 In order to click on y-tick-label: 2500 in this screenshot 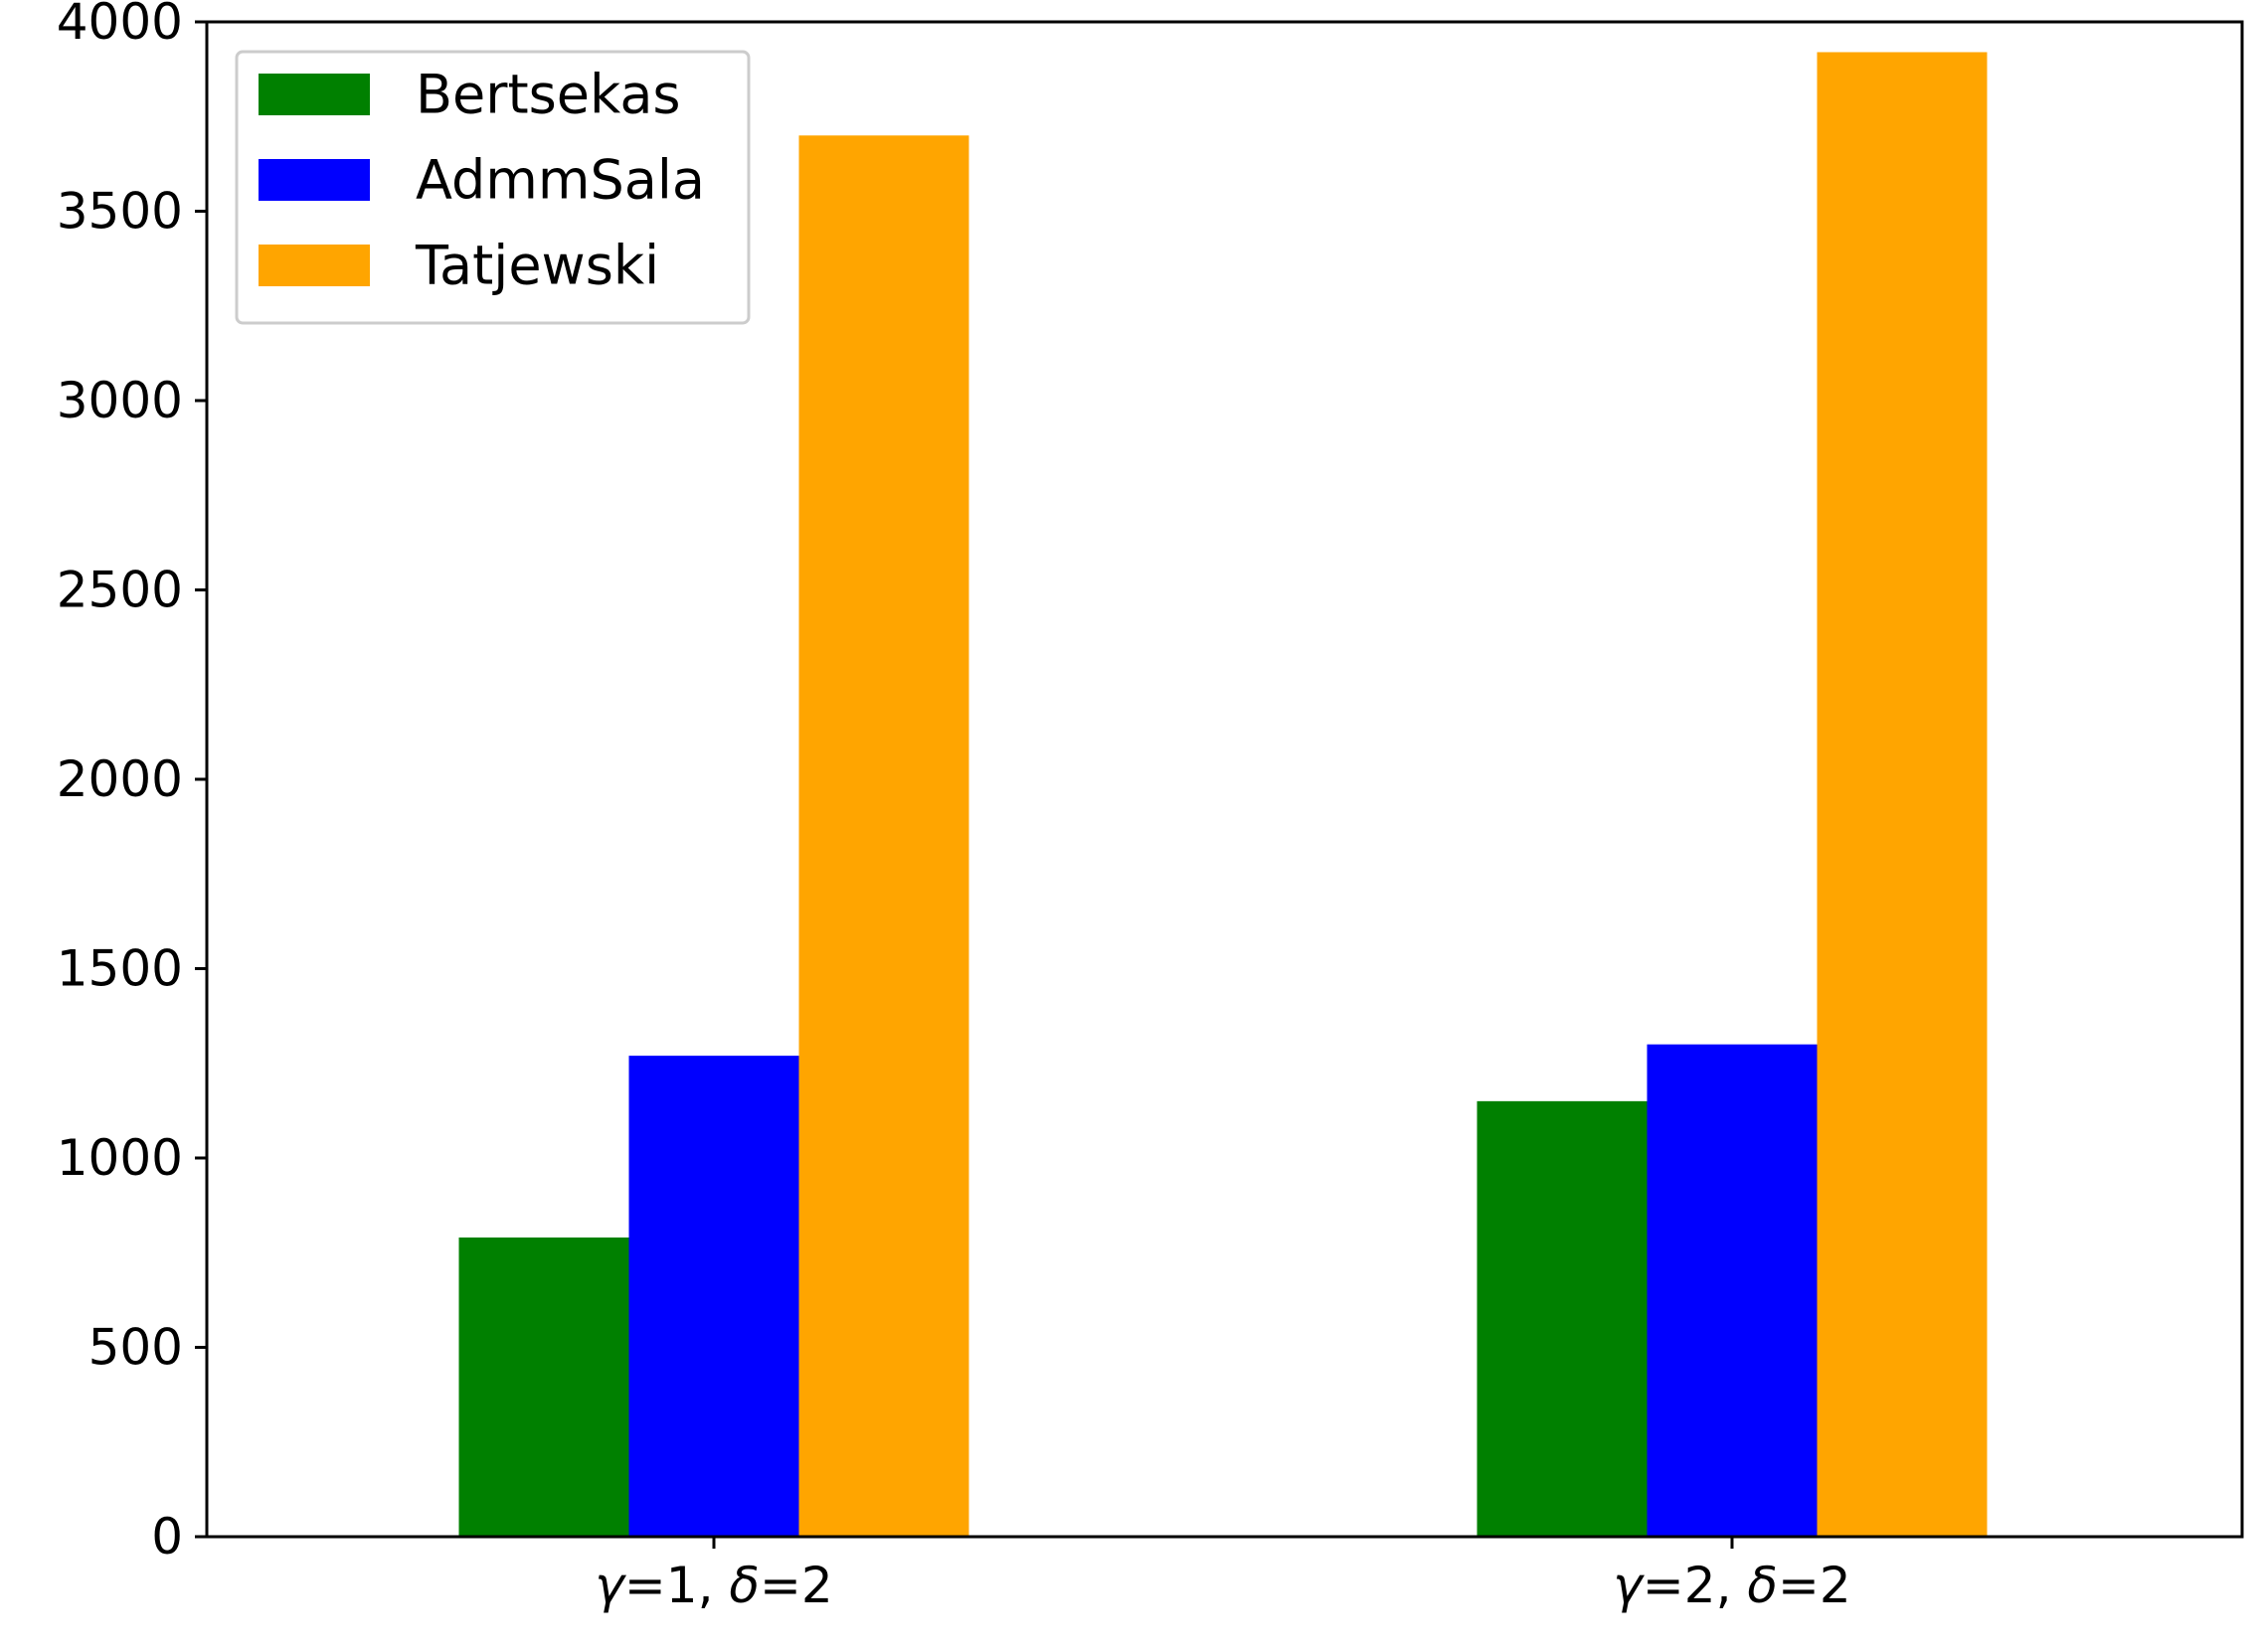, I will do `click(120, 590)`.